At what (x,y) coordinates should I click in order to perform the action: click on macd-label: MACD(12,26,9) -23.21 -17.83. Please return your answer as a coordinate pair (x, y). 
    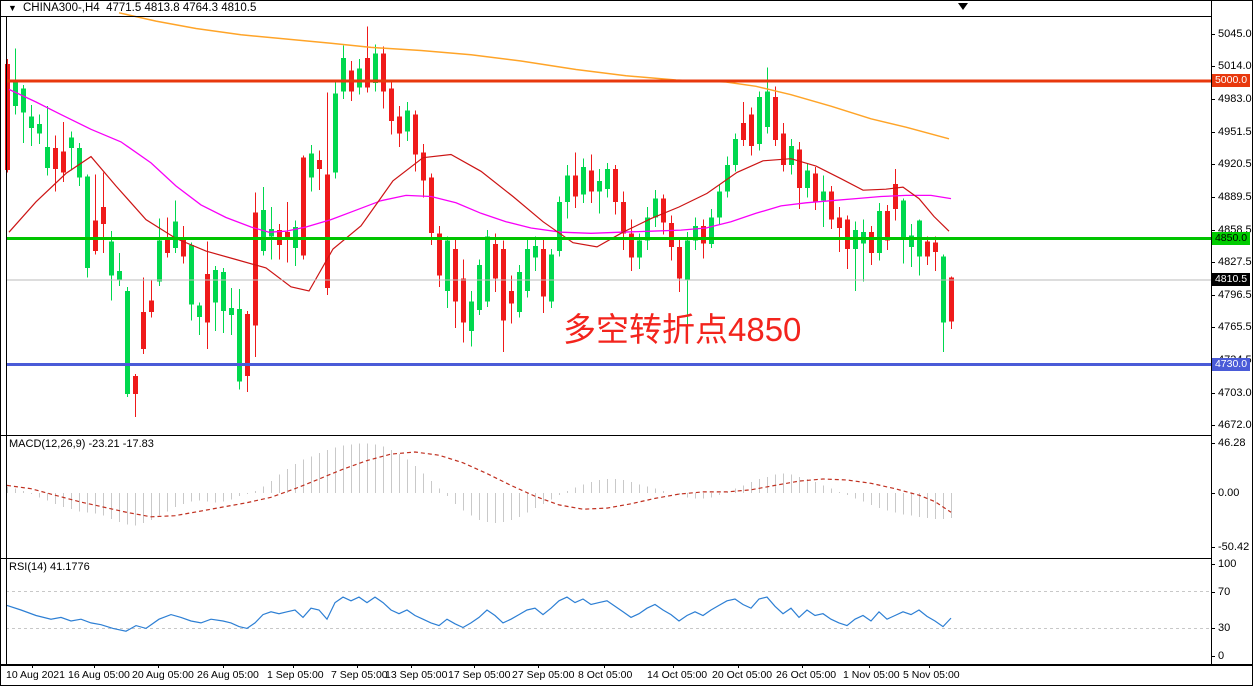
    Looking at the image, I should click on (81, 444).